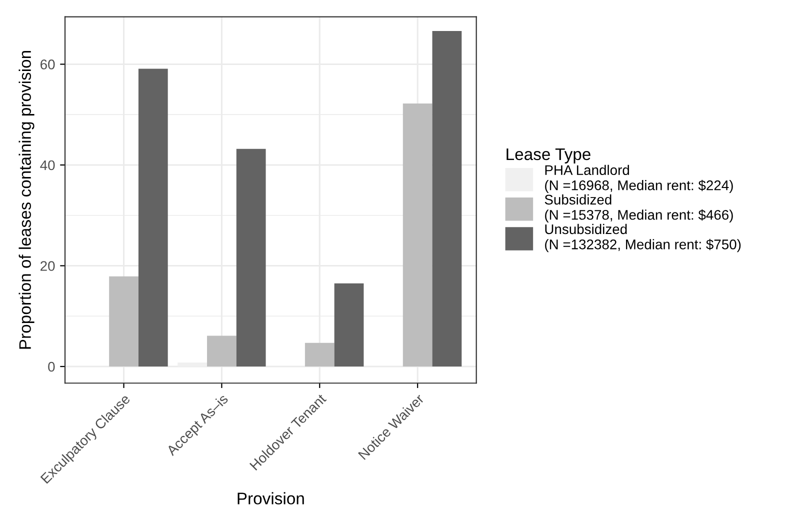 This screenshot has width=788, height=527. What do you see at coordinates (51, 367) in the screenshot?
I see `y-tick-label: 0` at bounding box center [51, 367].